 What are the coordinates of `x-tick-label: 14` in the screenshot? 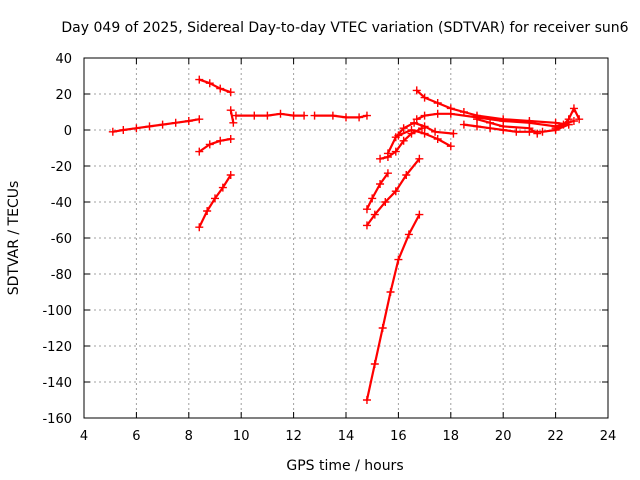 It's located at (346, 436).